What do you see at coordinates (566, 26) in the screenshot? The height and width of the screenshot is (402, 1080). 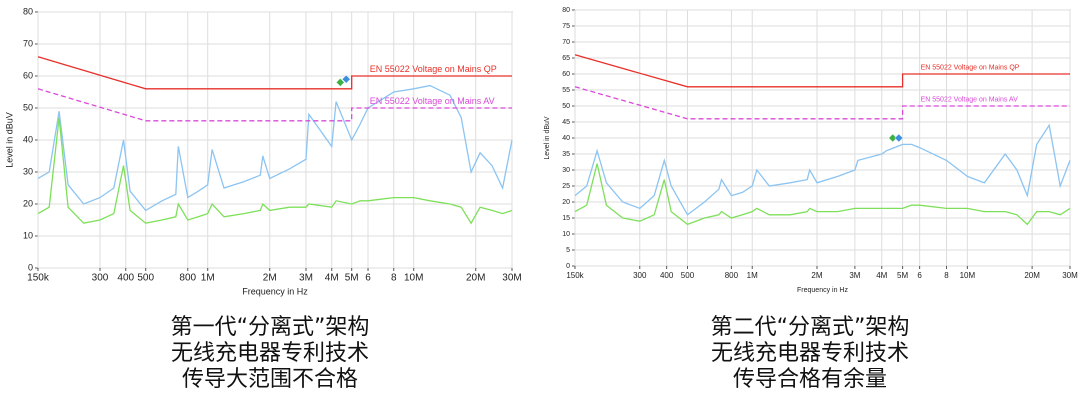 I see `y-tick-label: 75` at bounding box center [566, 26].